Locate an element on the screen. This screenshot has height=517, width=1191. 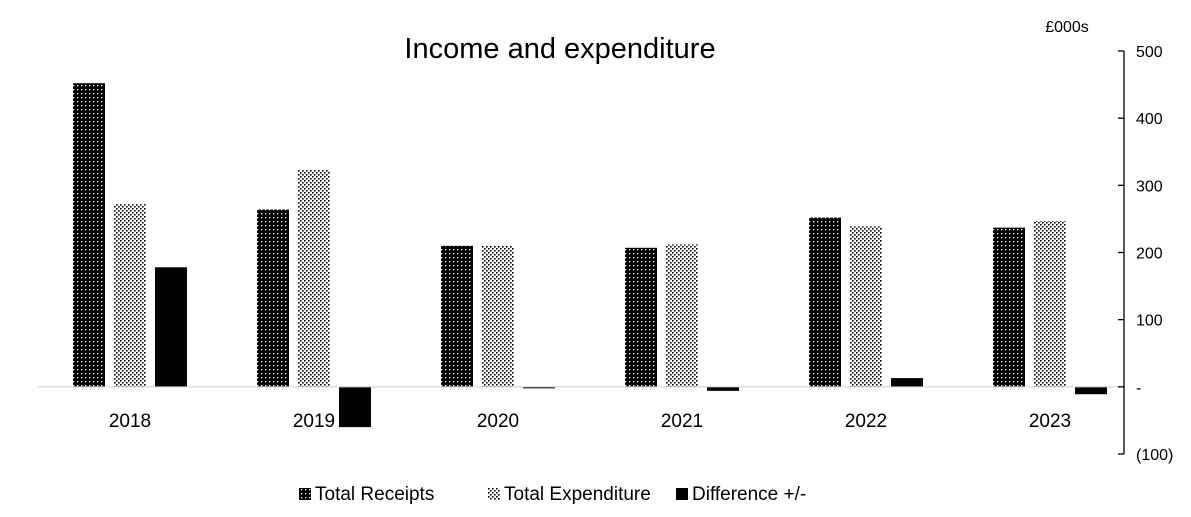
legend-label-total-receipts: Total Receipts is located at coordinates (374, 494).